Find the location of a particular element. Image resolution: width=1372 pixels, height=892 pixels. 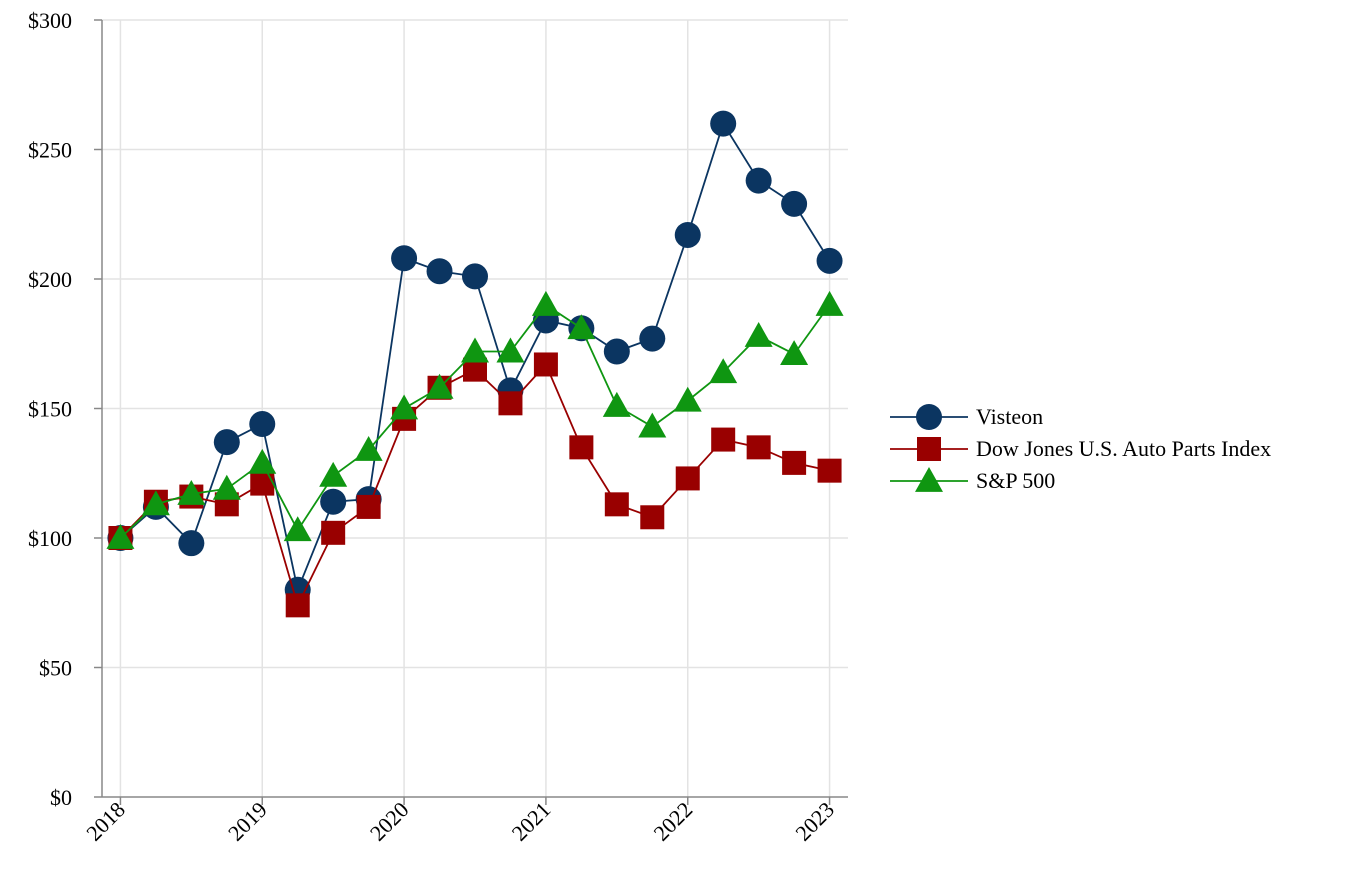

legend-entry: S&P 500 is located at coordinates (972, 480).